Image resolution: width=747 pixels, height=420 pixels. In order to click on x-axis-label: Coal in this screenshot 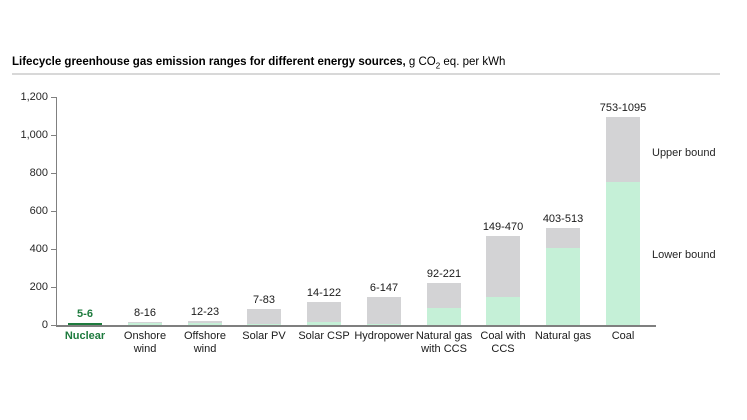, I will do `click(623, 336)`.